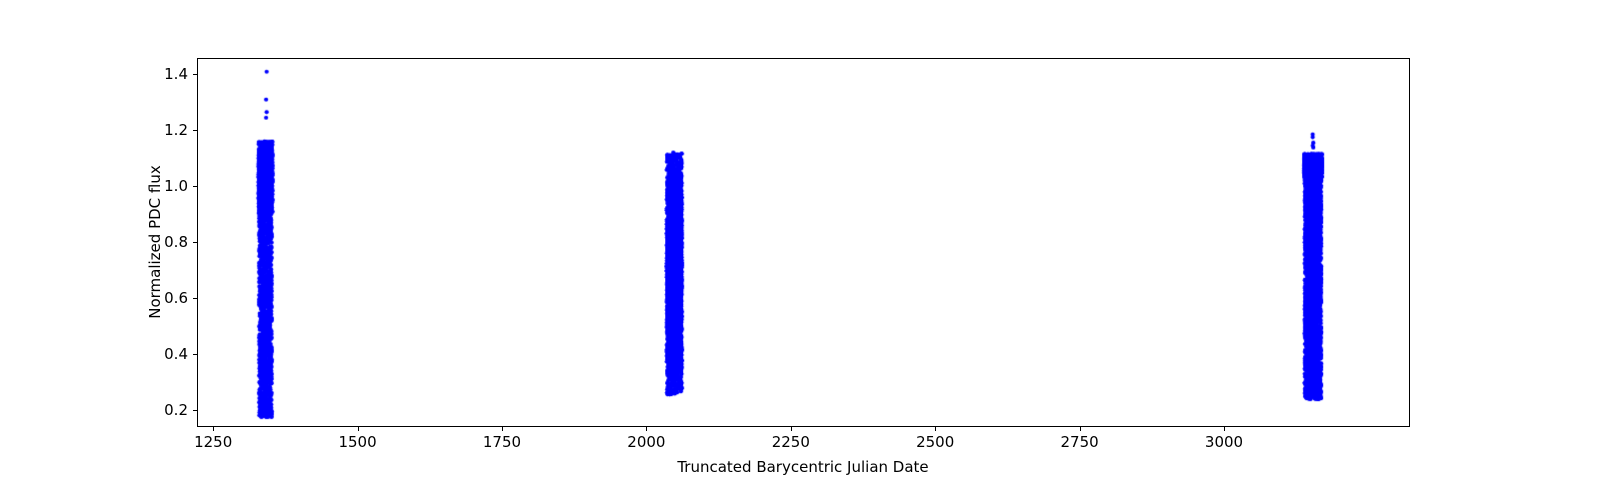 The width and height of the screenshot is (1600, 500). Describe the element at coordinates (176, 353) in the screenshot. I see `y-tick-label: 0.4` at that location.